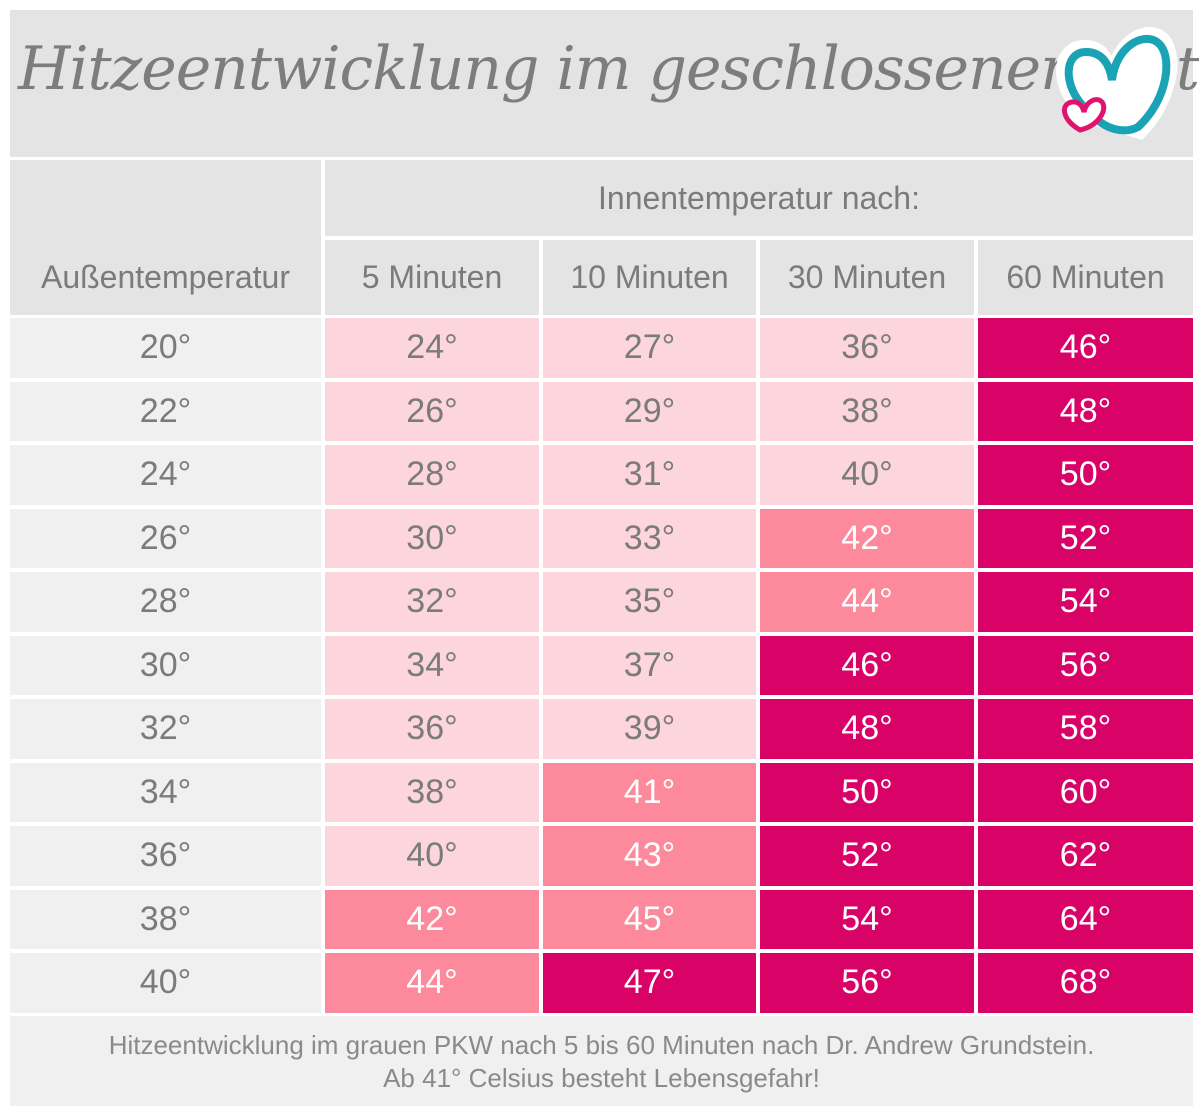 This screenshot has width=1199, height=1115. What do you see at coordinates (867, 277) in the screenshot?
I see `column-header: 30 Minuten` at bounding box center [867, 277].